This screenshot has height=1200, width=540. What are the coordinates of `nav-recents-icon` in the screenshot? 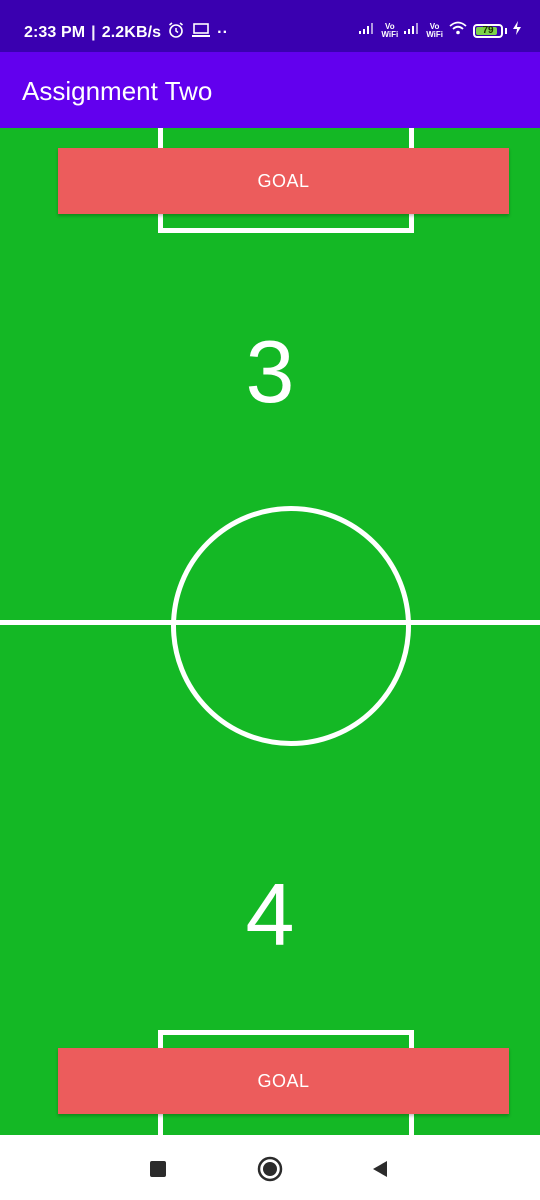 It's located at (158, 1169).